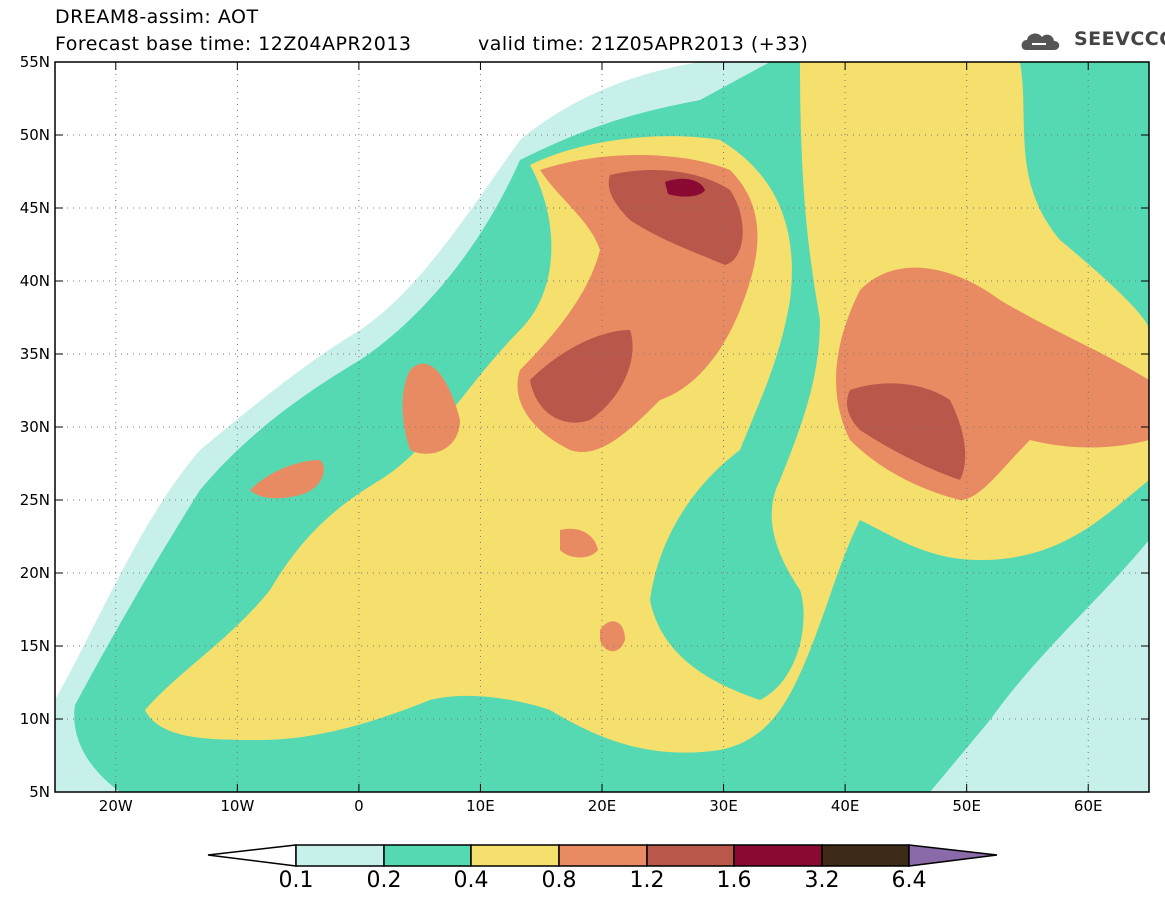 The height and width of the screenshot is (905, 1165). What do you see at coordinates (602, 806) in the screenshot?
I see `lon-label: 20E` at bounding box center [602, 806].